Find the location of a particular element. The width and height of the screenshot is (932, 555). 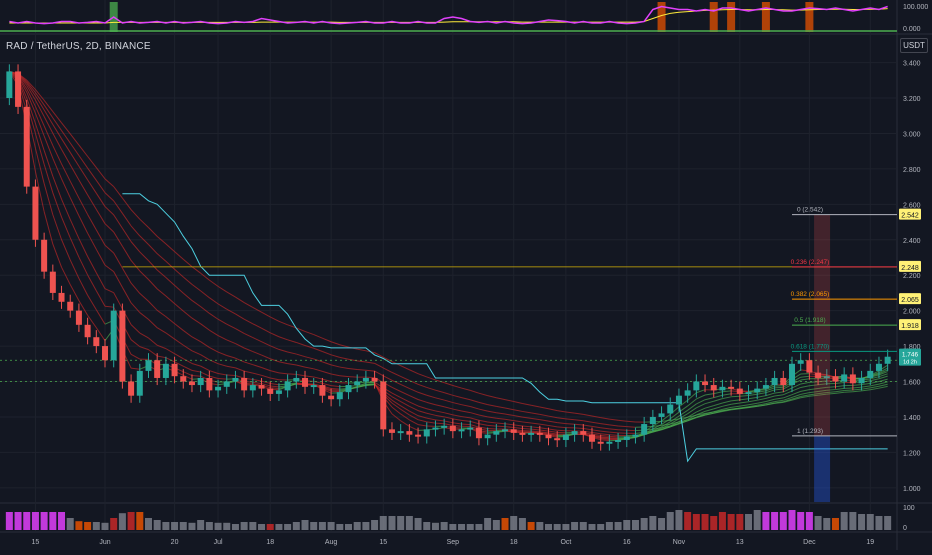

currency-button: USDT is located at coordinates (914, 45).